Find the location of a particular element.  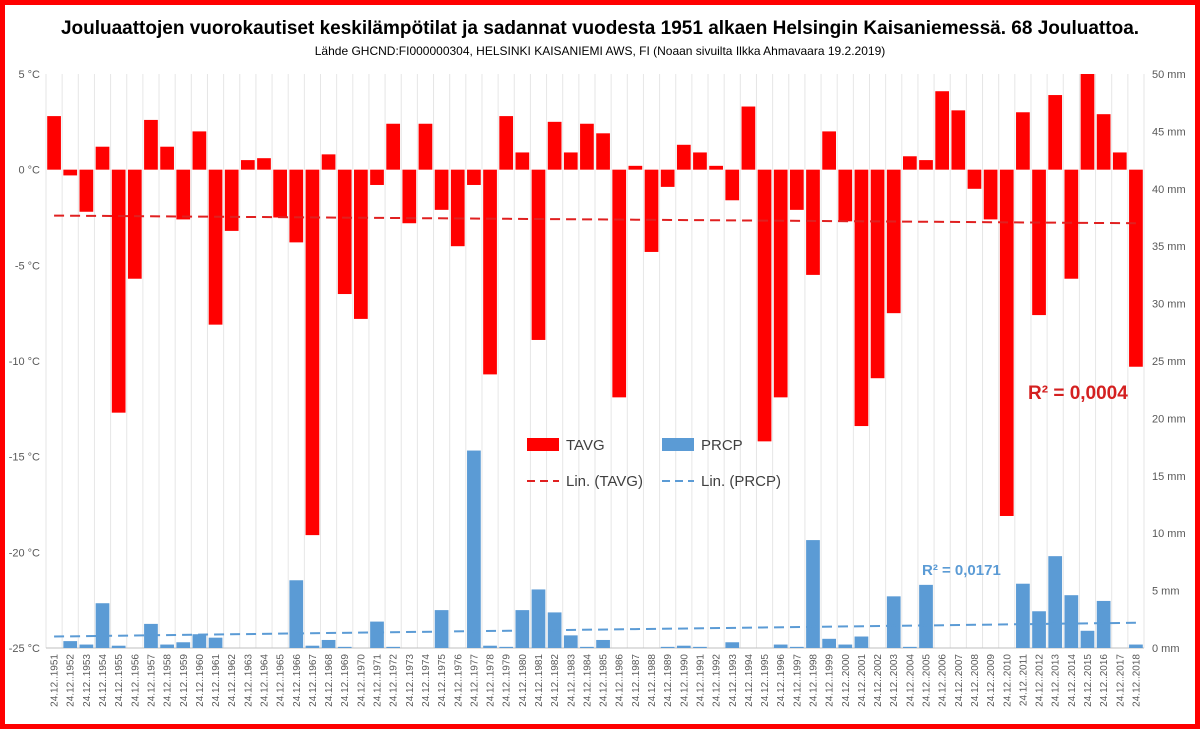

x-axis-tick-label: 24.12..1977 is located at coordinates (474, 680).